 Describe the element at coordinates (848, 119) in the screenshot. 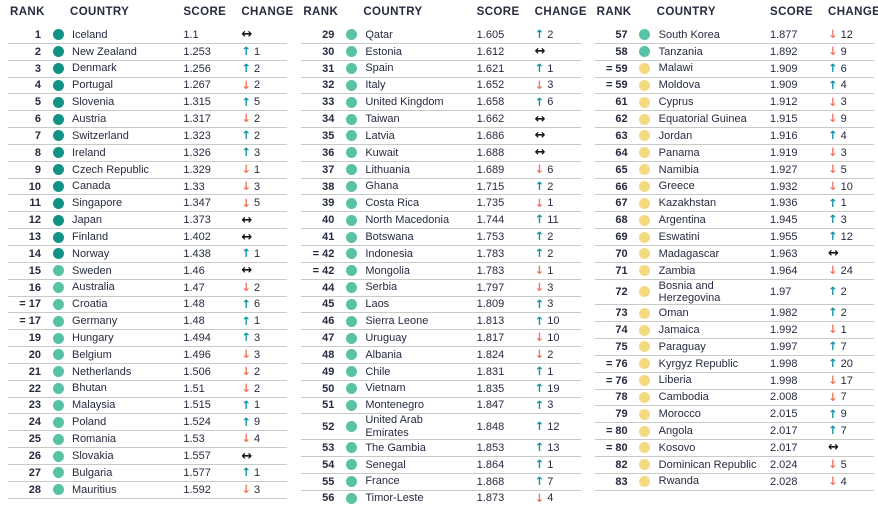

I see `change-cell: ↓ 9` at that location.